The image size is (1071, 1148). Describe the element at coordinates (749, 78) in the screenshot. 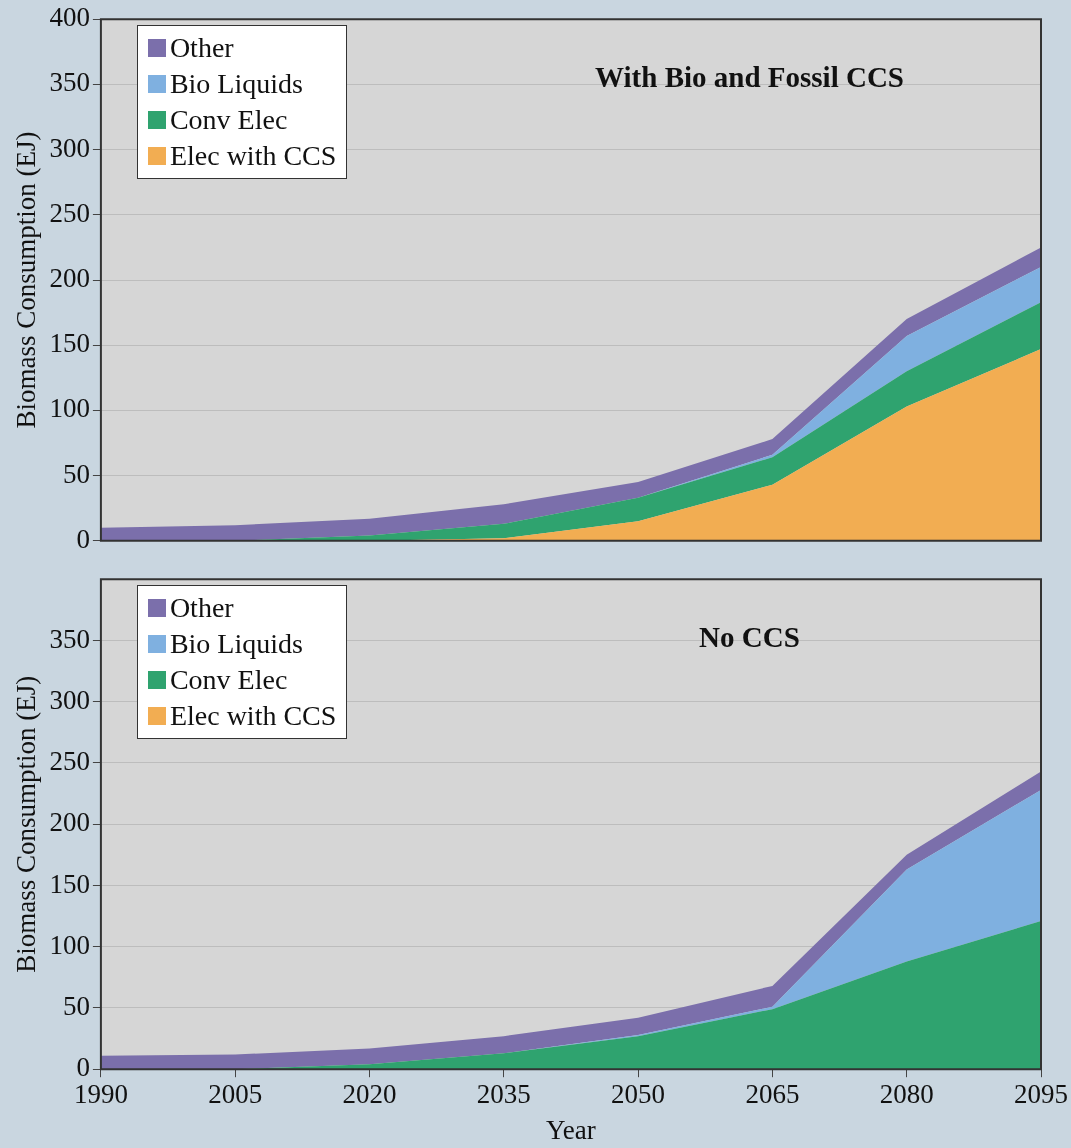

I see `annotation: With Bio and Fossil CCS` at that location.